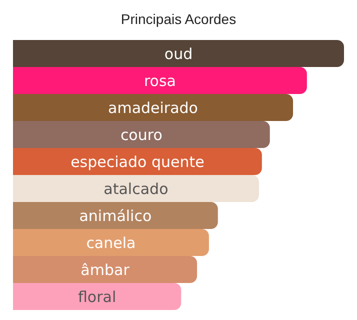 The width and height of the screenshot is (357, 320). Describe the element at coordinates (179, 19) in the screenshot. I see `chart-title: Principais Acordes` at that location.